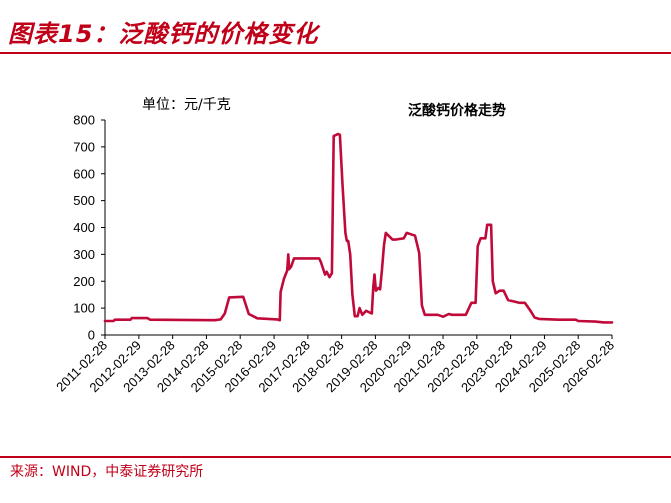 This screenshot has width=671, height=503. Describe the element at coordinates (84, 227) in the screenshot. I see `y-tick-label: 400` at that location.